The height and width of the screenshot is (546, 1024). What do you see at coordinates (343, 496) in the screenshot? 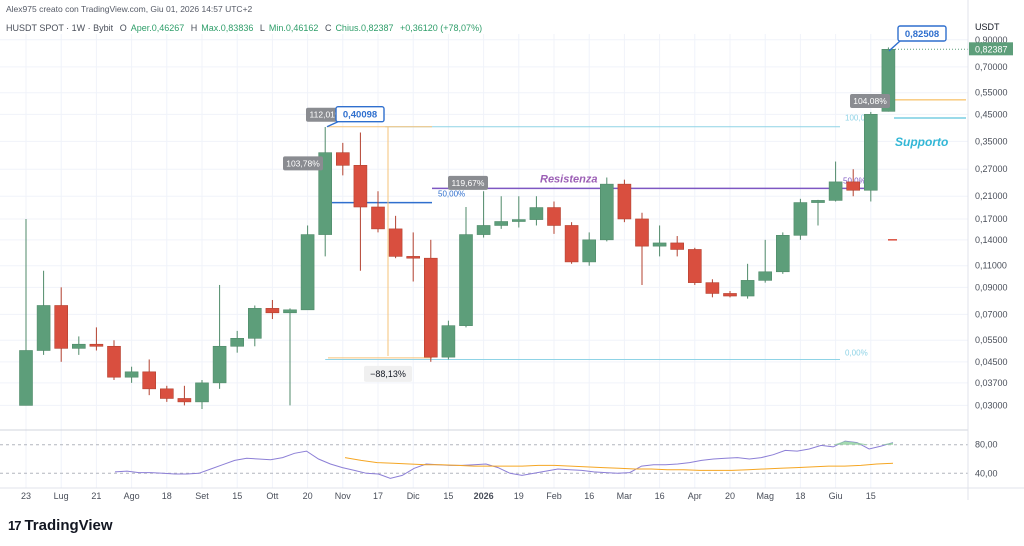
I see `x-tick-label: Nov` at bounding box center [343, 496].